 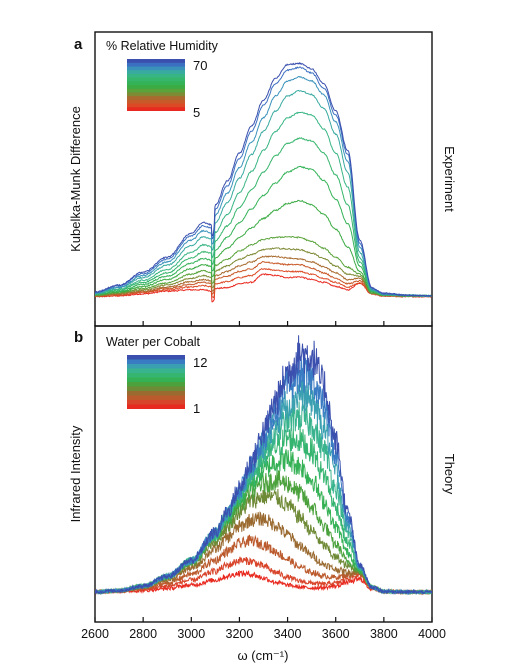 What do you see at coordinates (432, 634) in the screenshot?
I see `x-tick-label-4000: 4000` at bounding box center [432, 634].